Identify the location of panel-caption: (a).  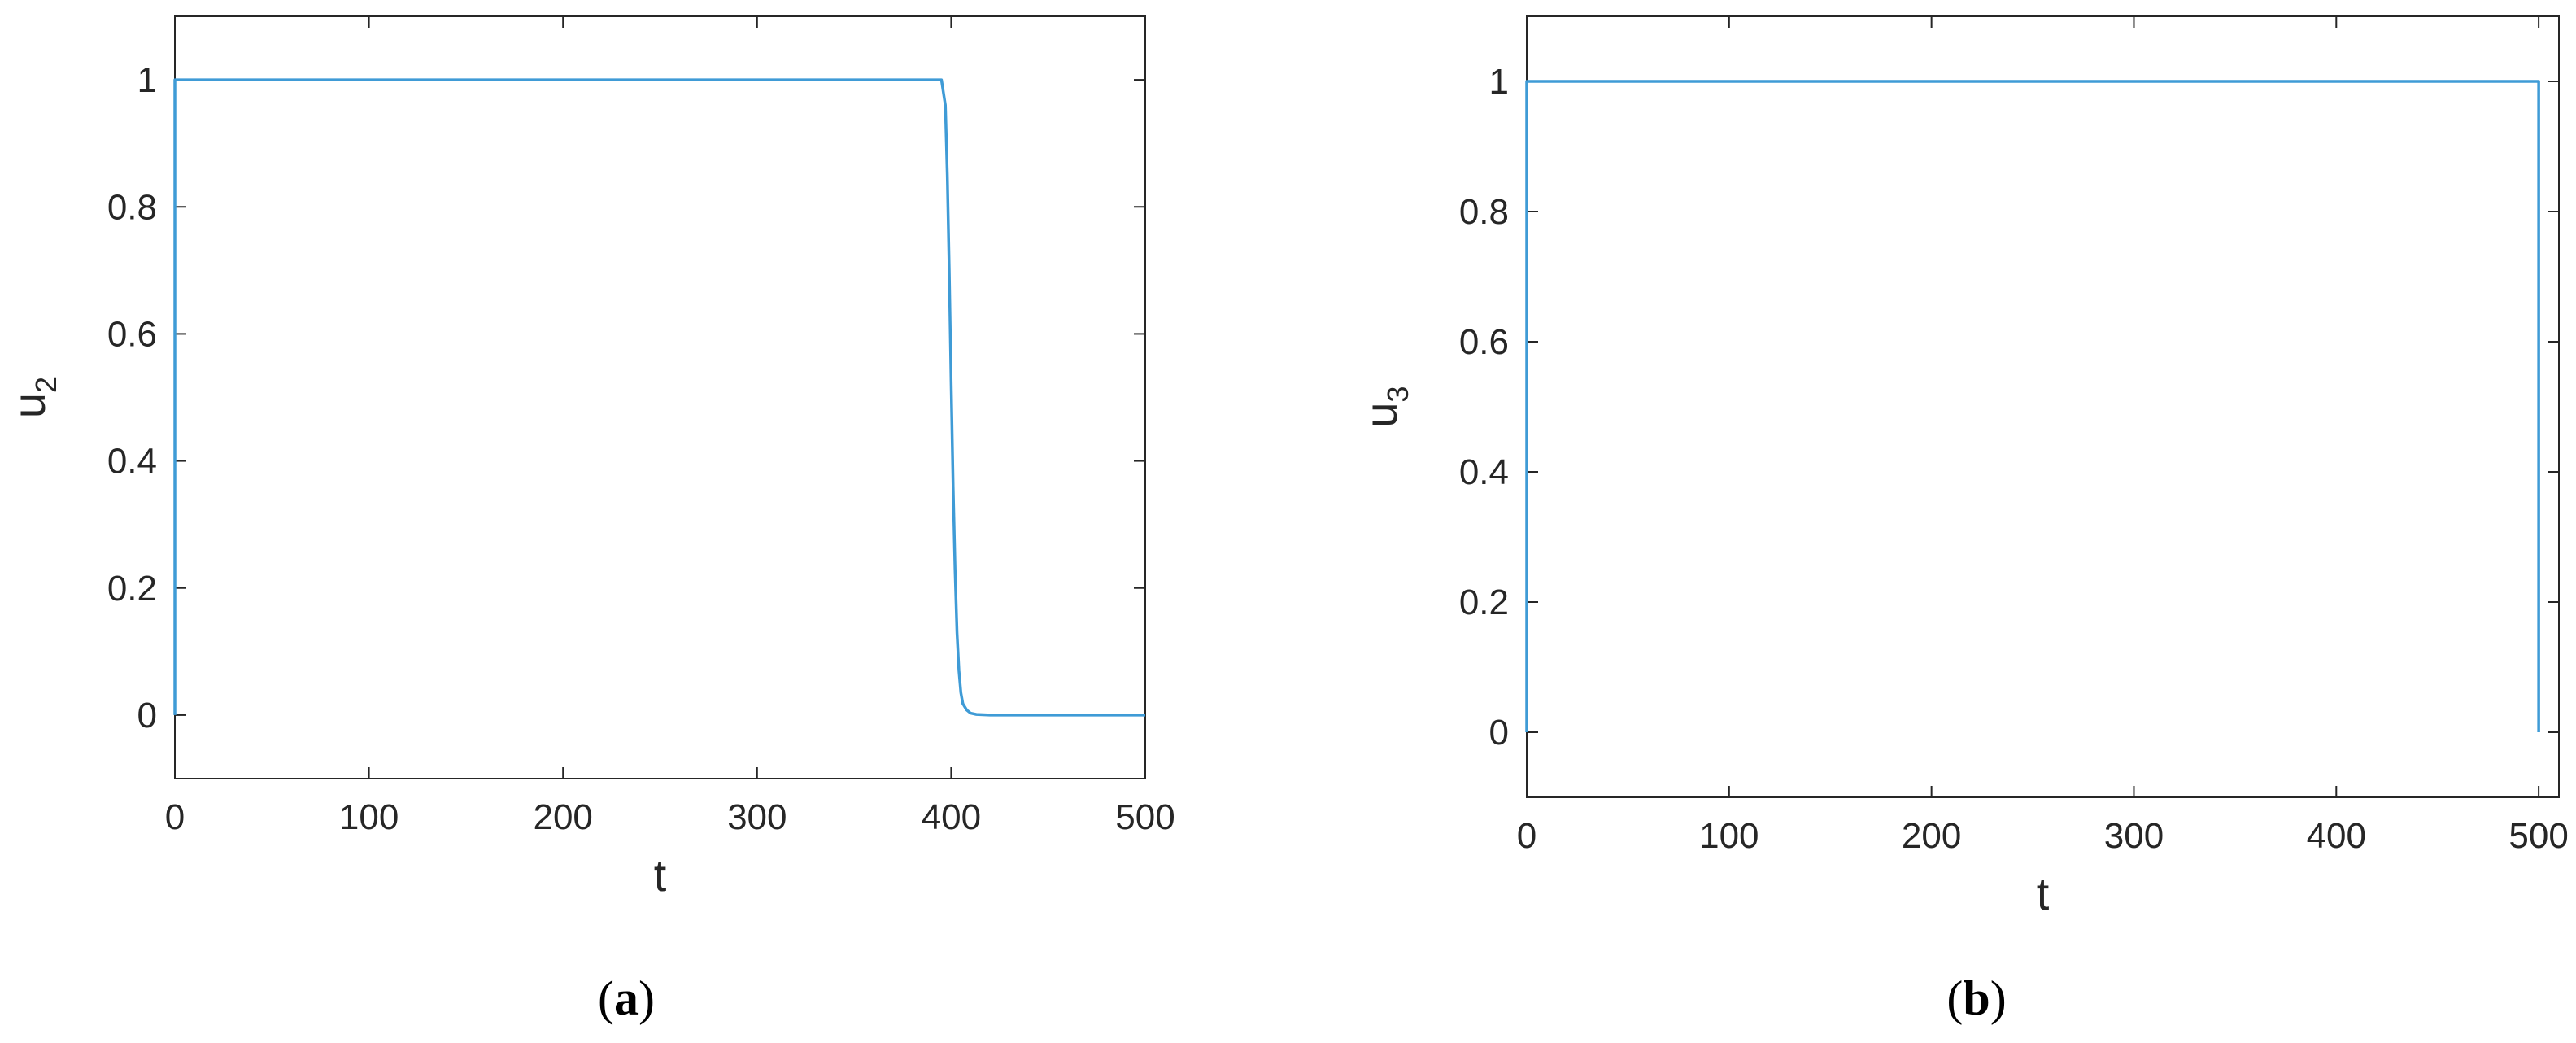
(626, 998).